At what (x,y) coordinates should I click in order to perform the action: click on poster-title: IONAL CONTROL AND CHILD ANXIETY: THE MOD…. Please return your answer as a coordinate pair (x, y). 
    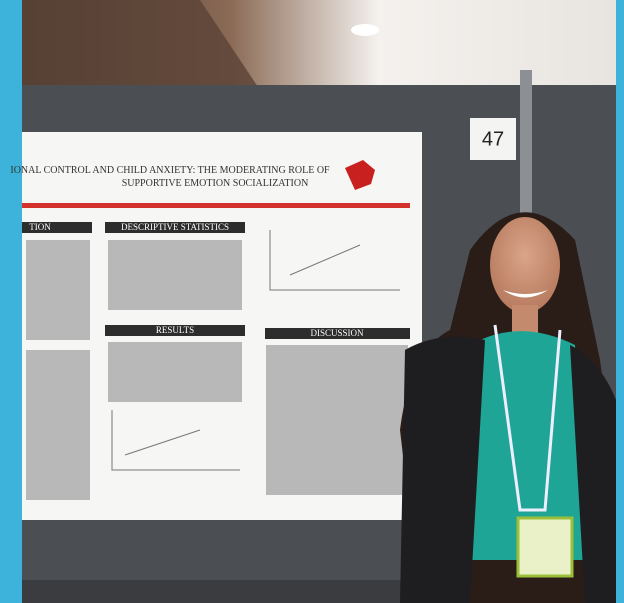
    Looking at the image, I should click on (170, 170).